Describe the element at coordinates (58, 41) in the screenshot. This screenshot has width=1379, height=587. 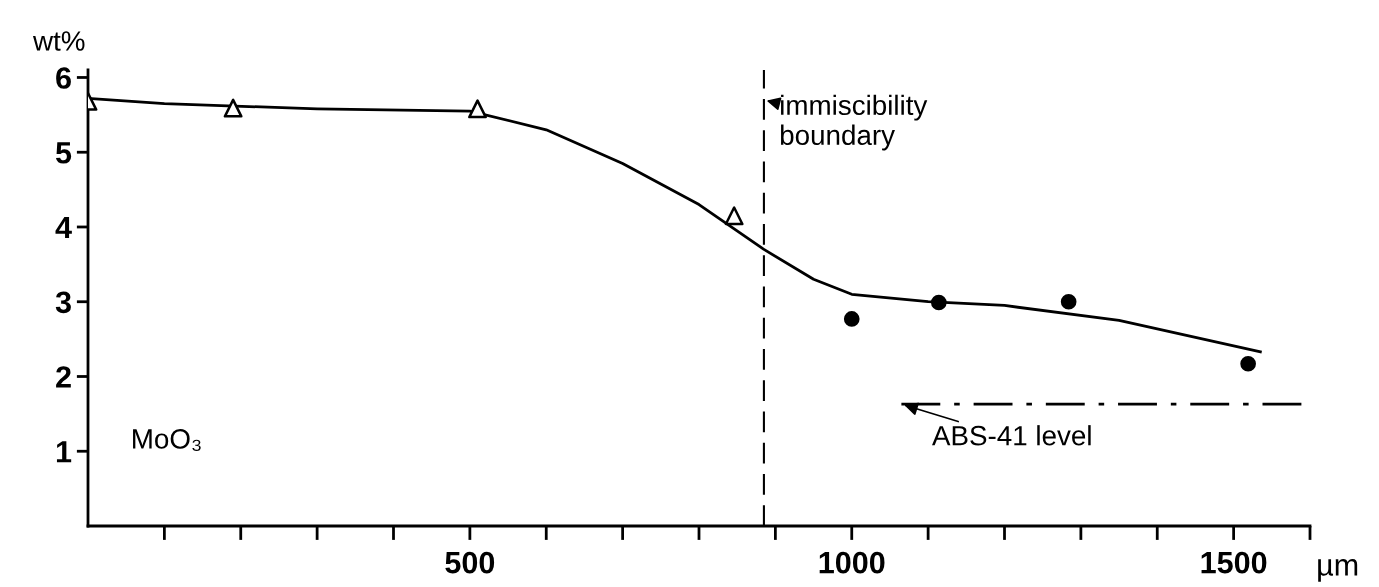
I see `y-axis-title: wt%` at that location.